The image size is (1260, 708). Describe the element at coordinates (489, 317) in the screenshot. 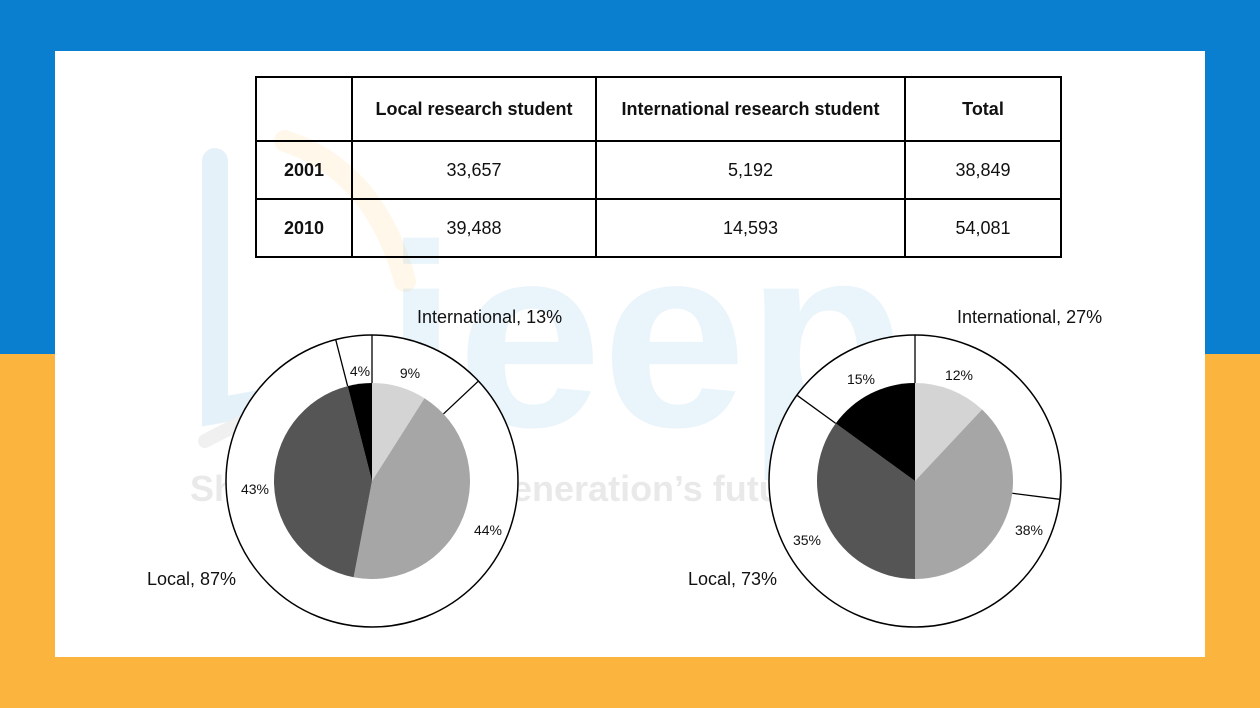

I see `pie-1-outer-label: International, 13%` at that location.